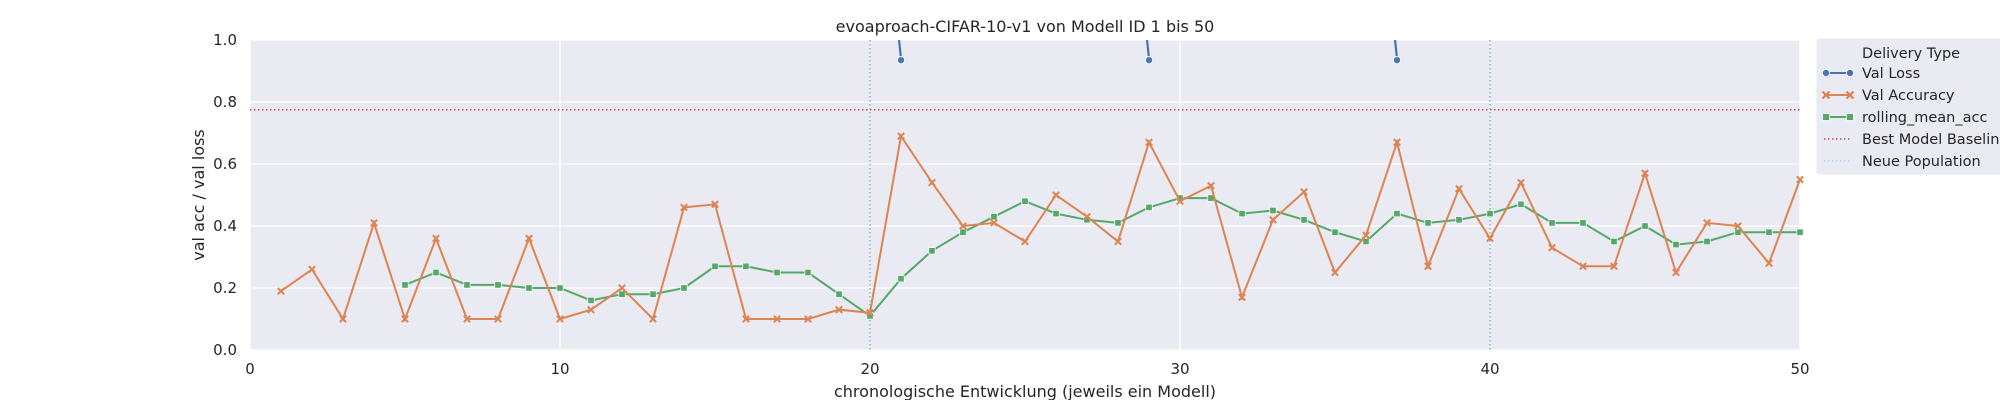 The width and height of the screenshot is (2000, 400). I want to click on x-tick-label: 0, so click(250, 369).